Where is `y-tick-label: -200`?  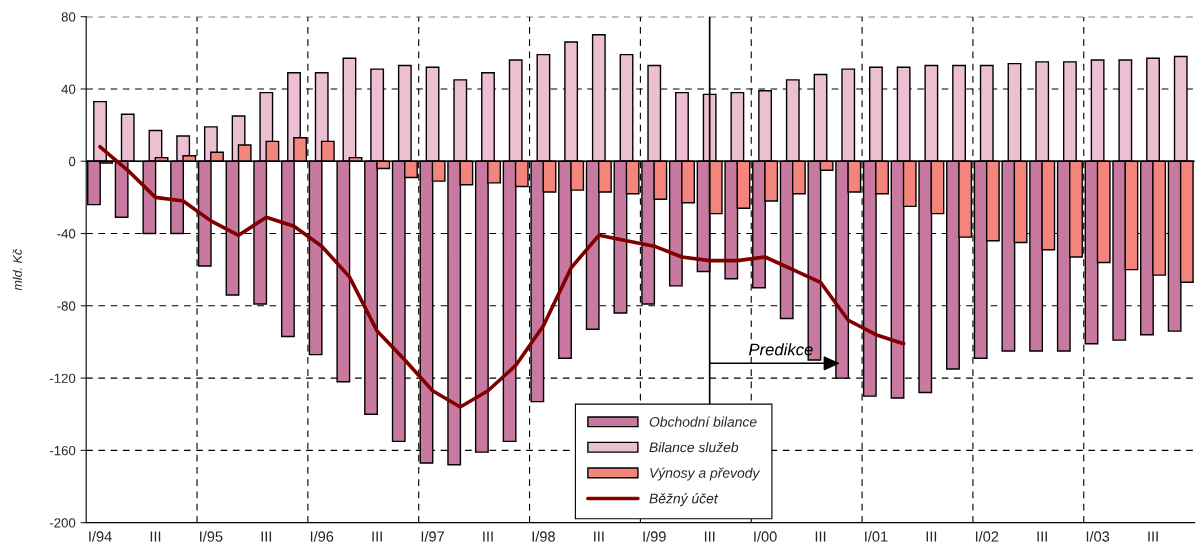 y-tick-label: -200 is located at coordinates (62, 523).